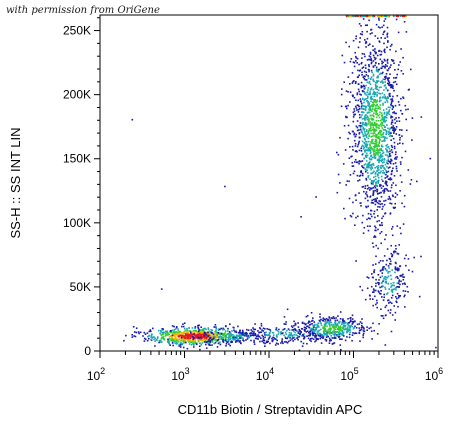  What do you see at coordinates (15, 182) in the screenshot?
I see `y-axis-label: SS-H :: SS INT LIN` at bounding box center [15, 182].